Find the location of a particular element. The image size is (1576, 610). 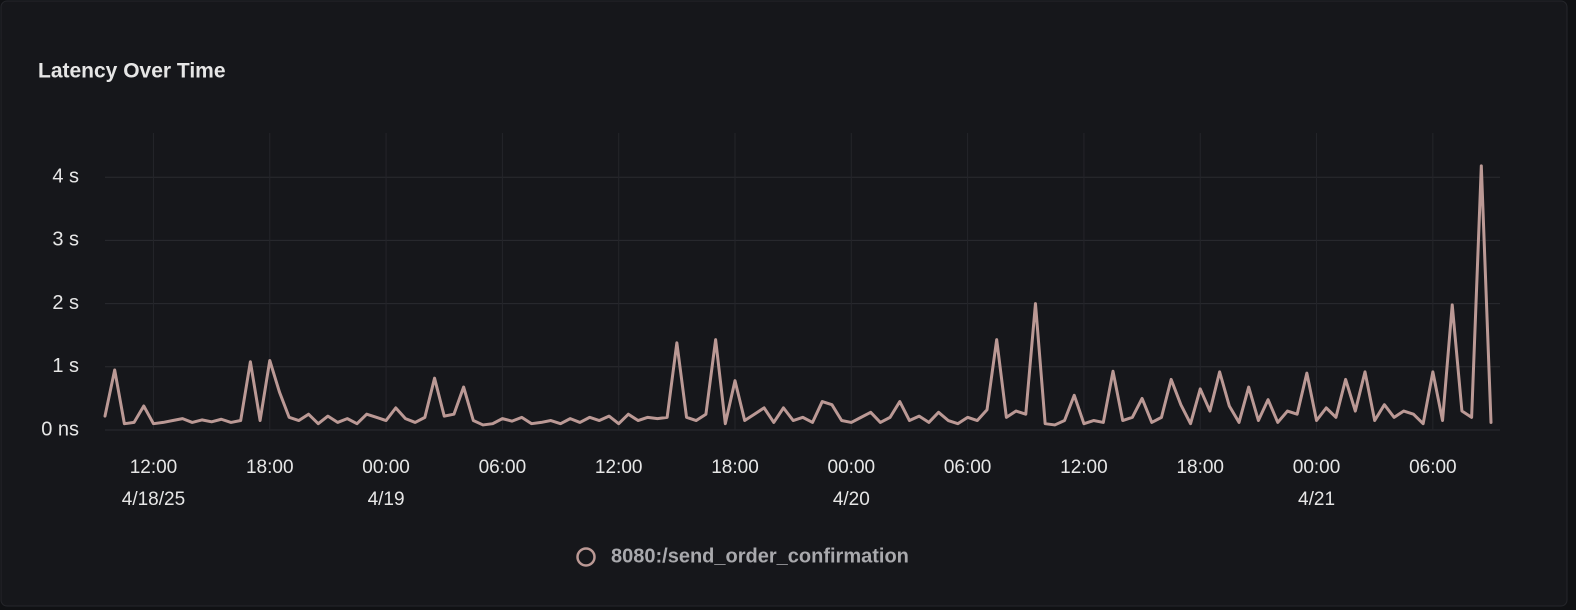

chart-title: Latency Over Time is located at coordinates (132, 71).